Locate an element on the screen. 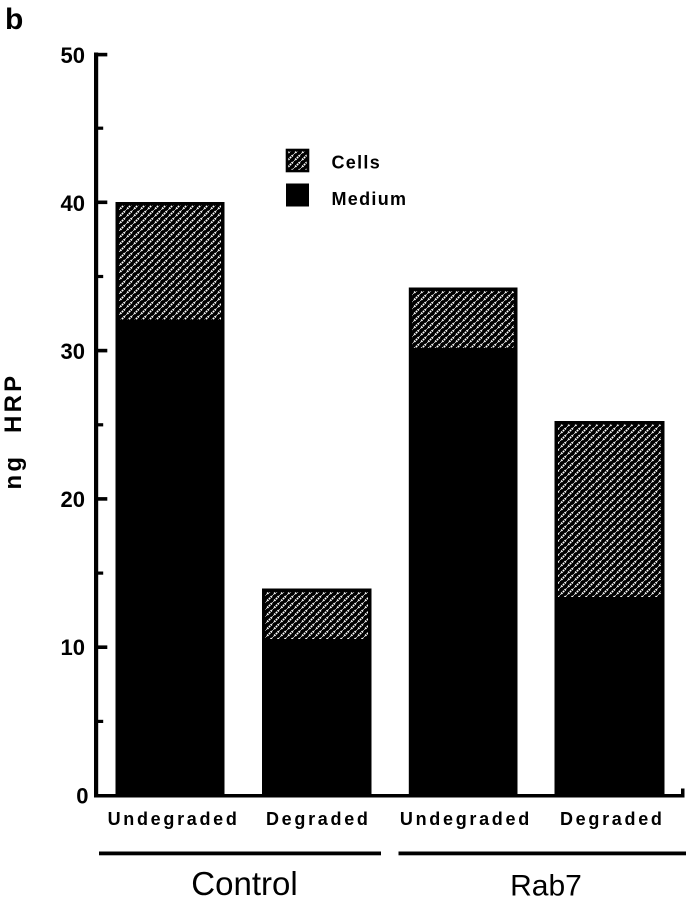 Image resolution: width=688 pixels, height=899 pixels. svg-text: 10 is located at coordinates (73, 647).